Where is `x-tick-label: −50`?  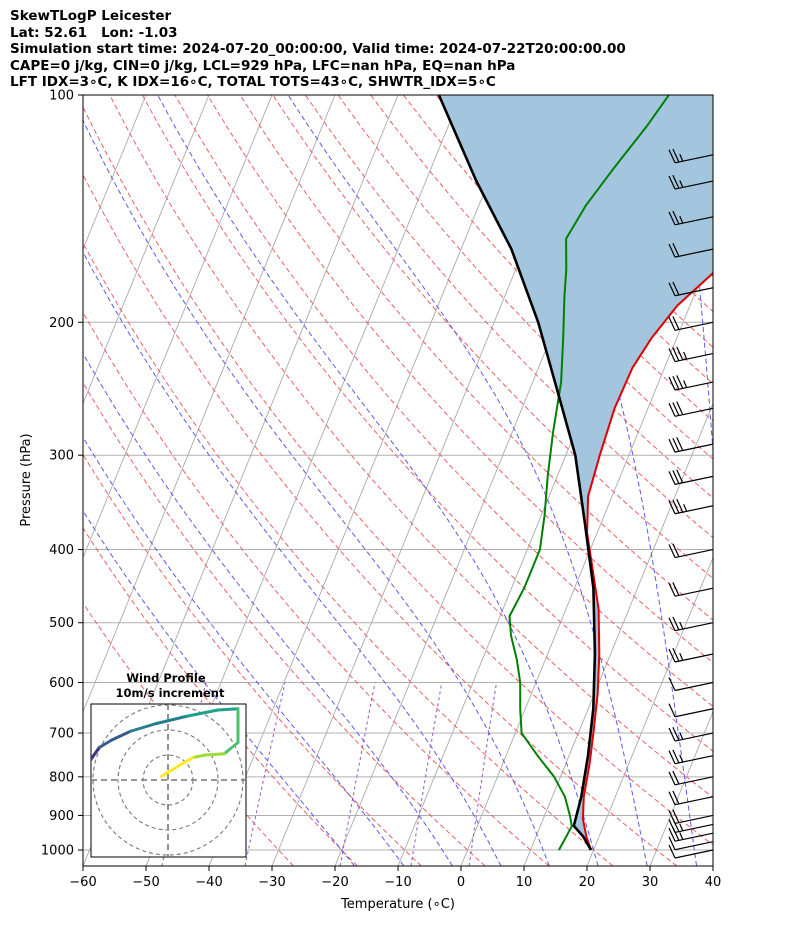 x-tick-label: −50 is located at coordinates (145, 882).